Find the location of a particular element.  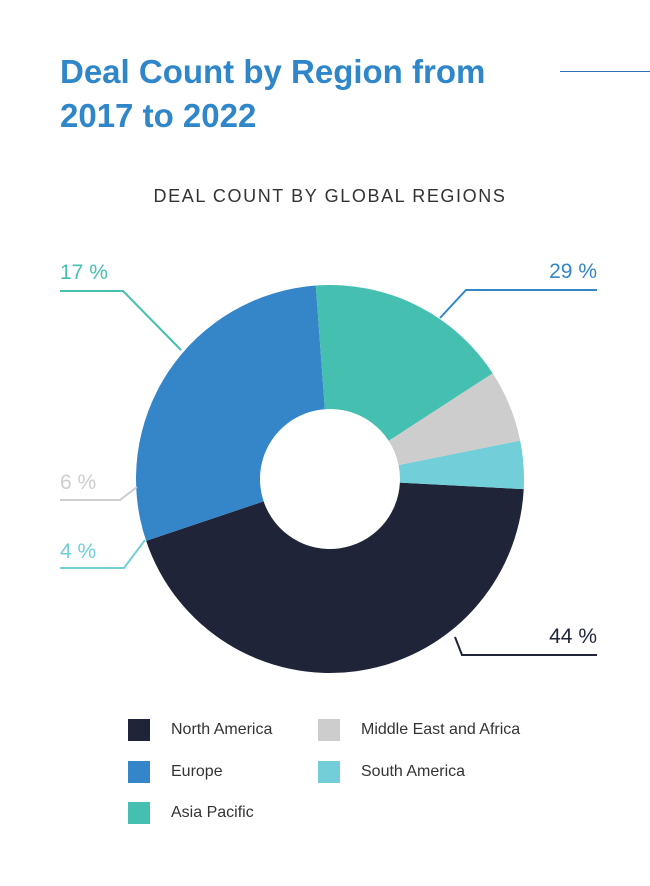

leader-line-middle-east-and-africa is located at coordinates (99, 493).